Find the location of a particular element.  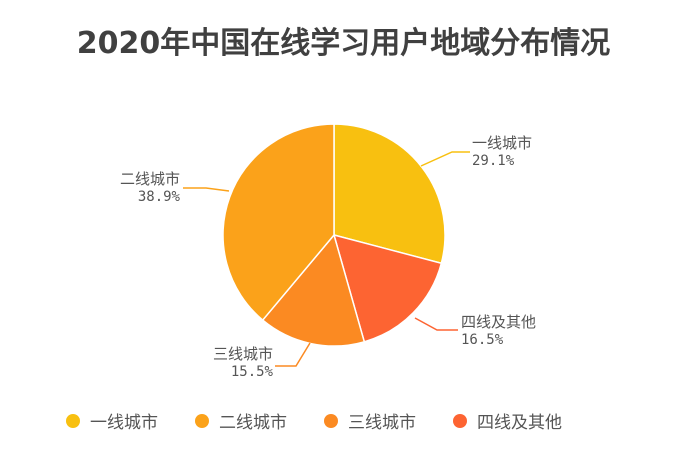

legend-item-tier2: 二线城市 is located at coordinates (241, 420).